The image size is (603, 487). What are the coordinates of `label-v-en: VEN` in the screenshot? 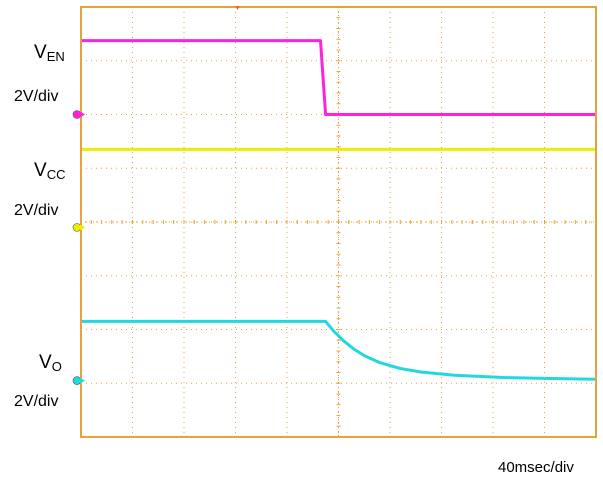 It's located at (49, 53).